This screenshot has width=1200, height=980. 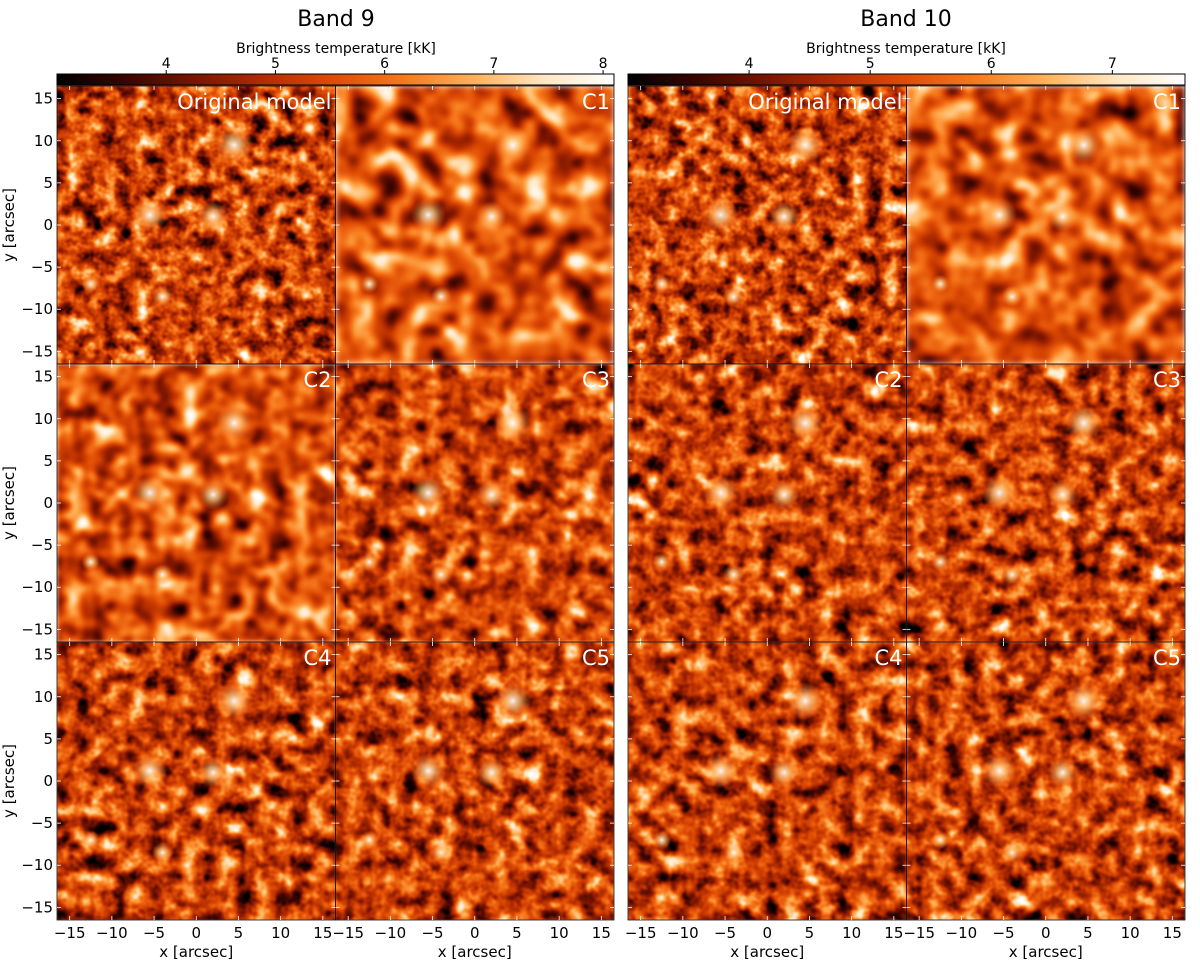 I want to click on band9-colorbar, so click(x=335, y=79).